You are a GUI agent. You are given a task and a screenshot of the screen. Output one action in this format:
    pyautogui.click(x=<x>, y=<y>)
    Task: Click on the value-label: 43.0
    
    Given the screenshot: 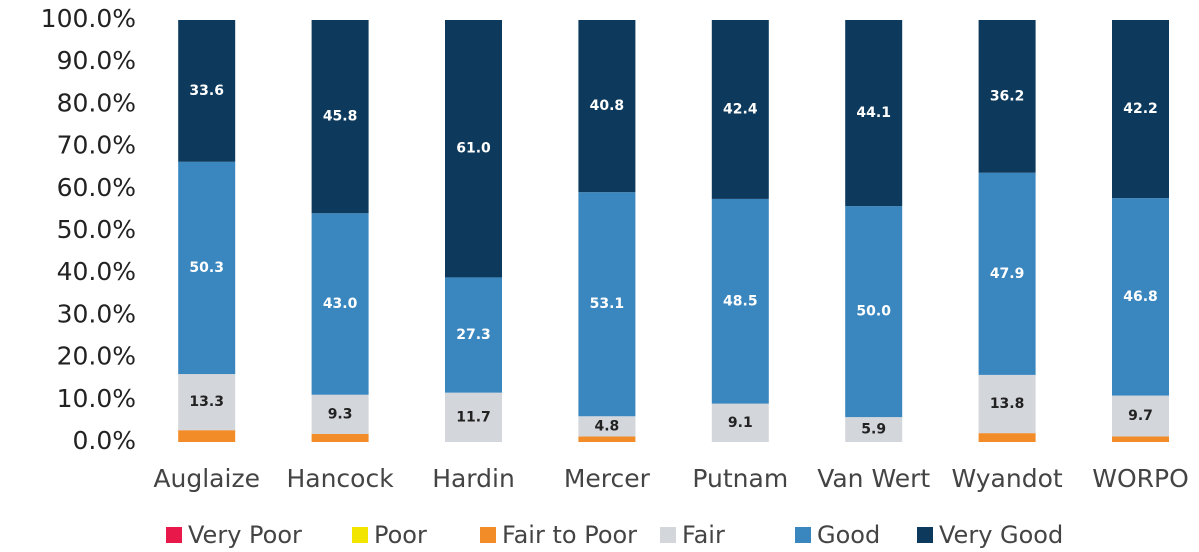 What is the action you would take?
    pyautogui.click(x=340, y=304)
    